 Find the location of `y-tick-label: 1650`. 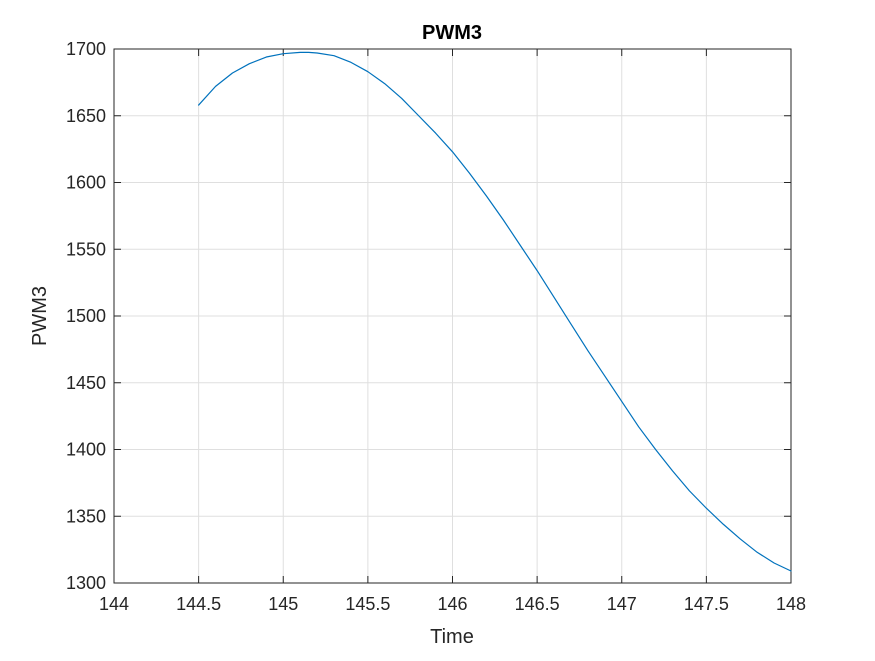

y-tick-label: 1650 is located at coordinates (86, 116).